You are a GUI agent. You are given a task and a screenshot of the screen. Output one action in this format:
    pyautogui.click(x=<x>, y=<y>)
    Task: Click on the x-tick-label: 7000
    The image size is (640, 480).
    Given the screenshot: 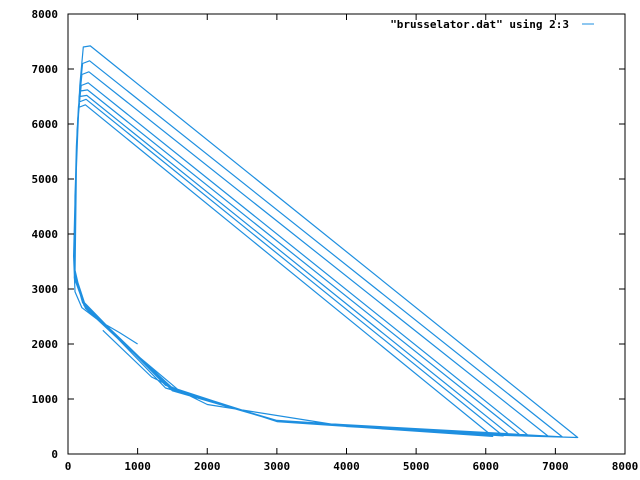 What is the action you would take?
    pyautogui.click(x=555, y=466)
    